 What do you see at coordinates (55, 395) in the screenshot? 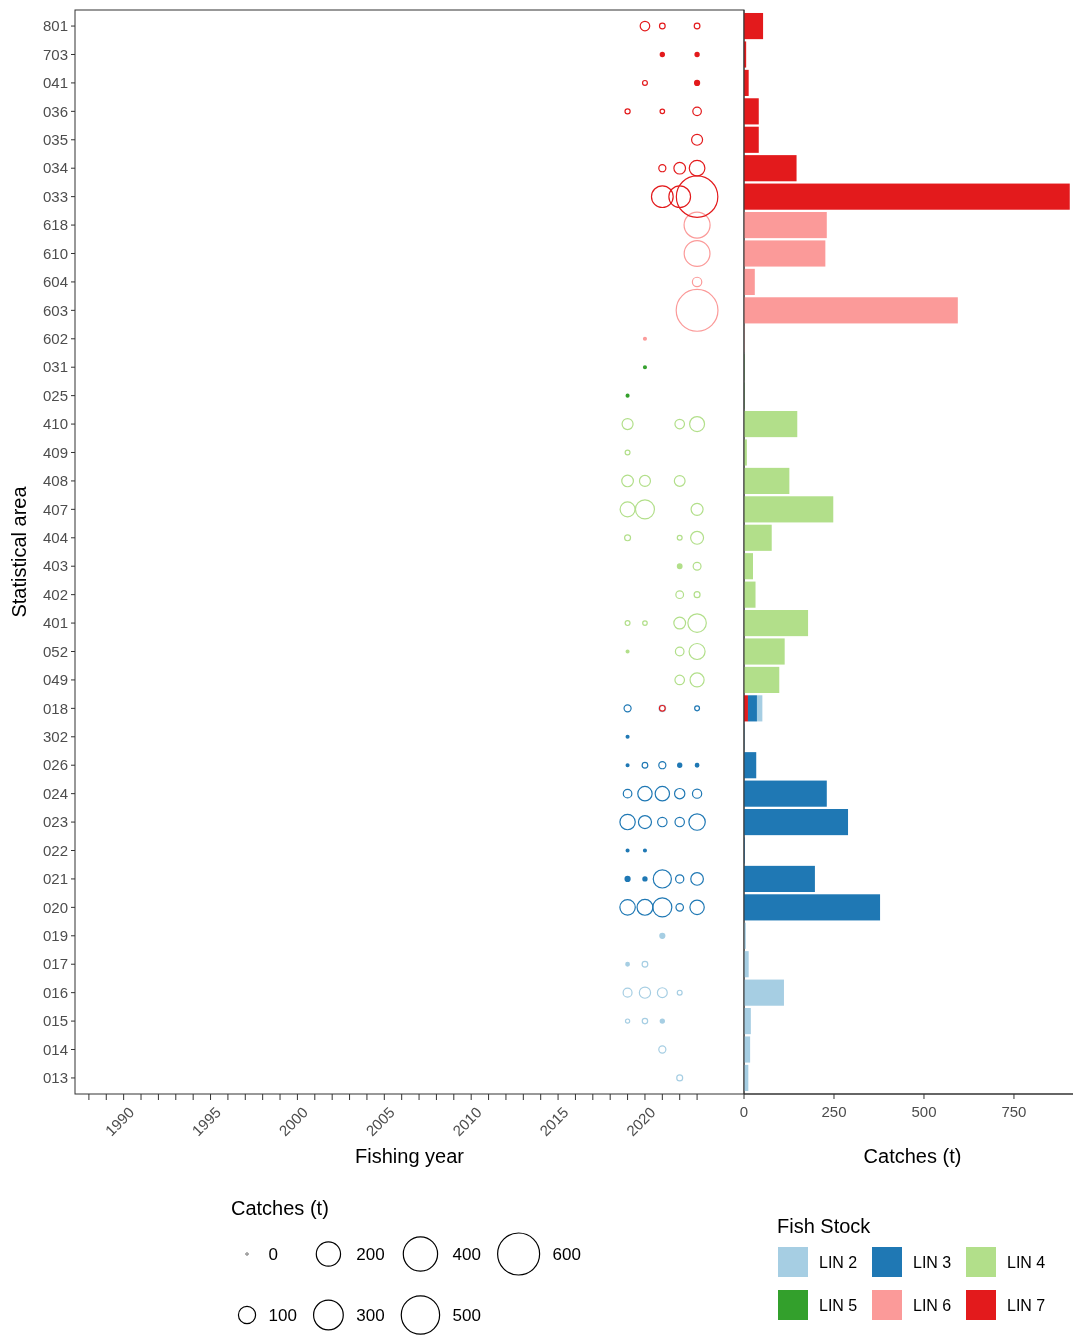
I see `y-tick-label: 025` at bounding box center [55, 395].